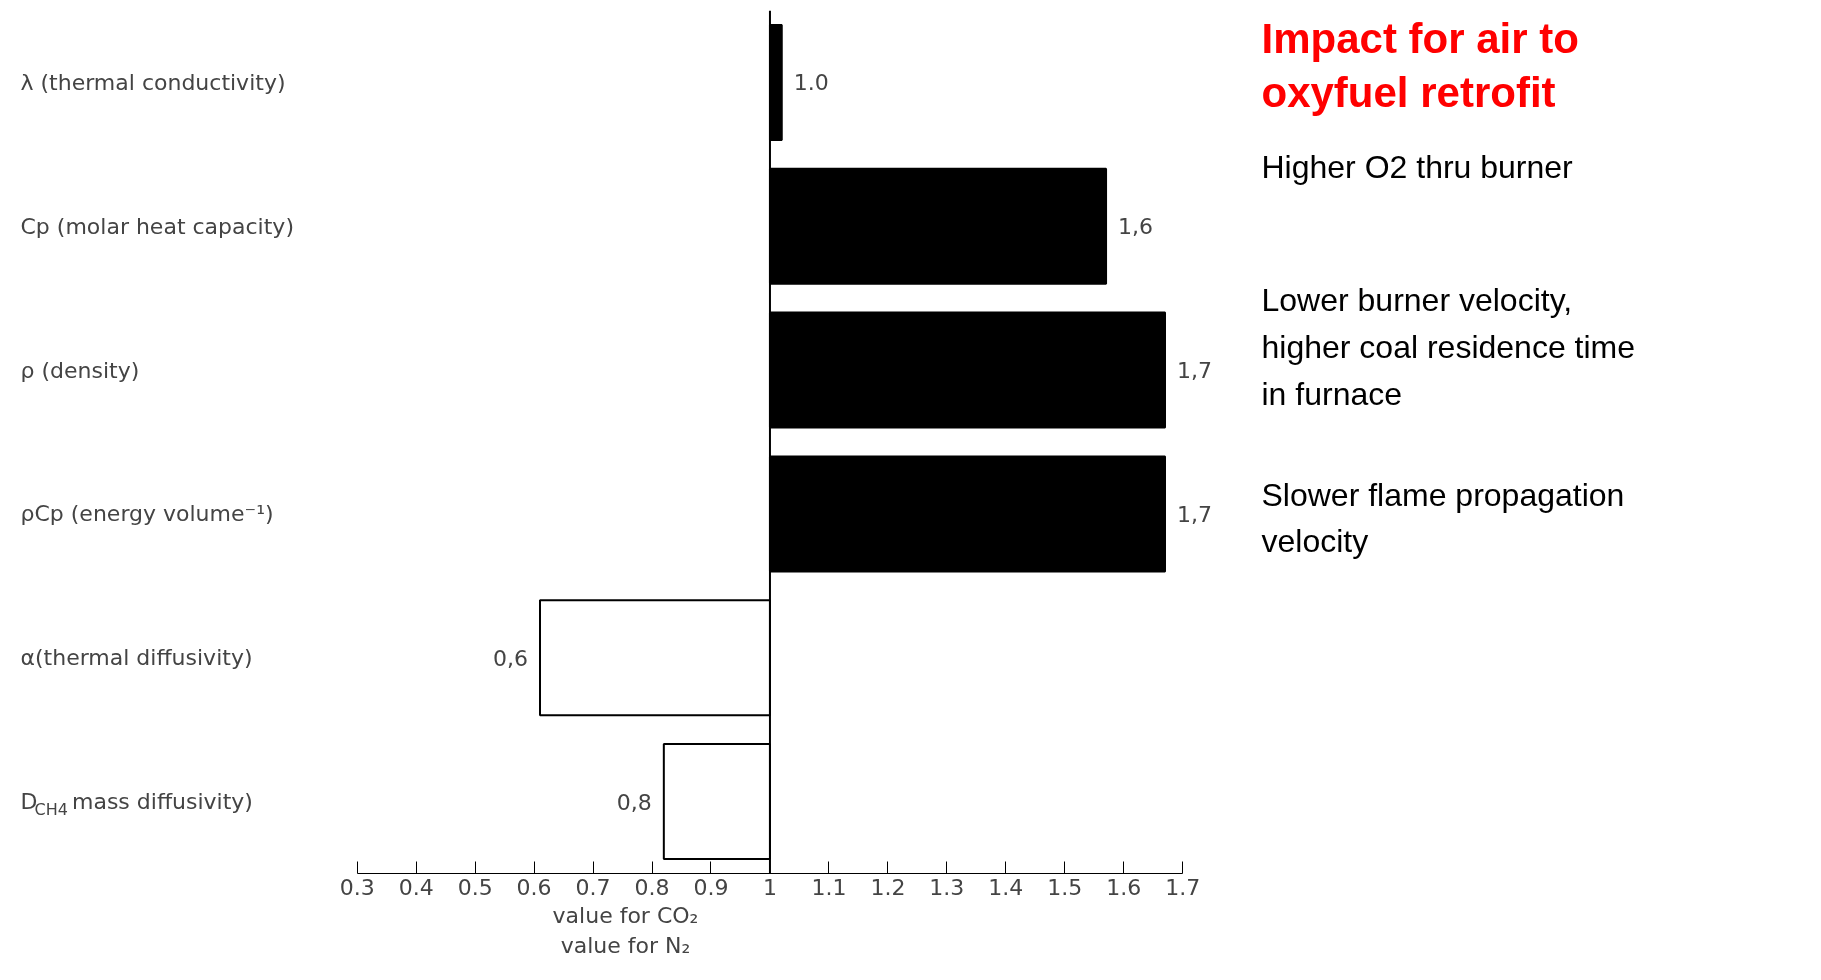  What do you see at coordinates (634, 802) in the screenshot?
I see `data-label: 0,8` at bounding box center [634, 802].